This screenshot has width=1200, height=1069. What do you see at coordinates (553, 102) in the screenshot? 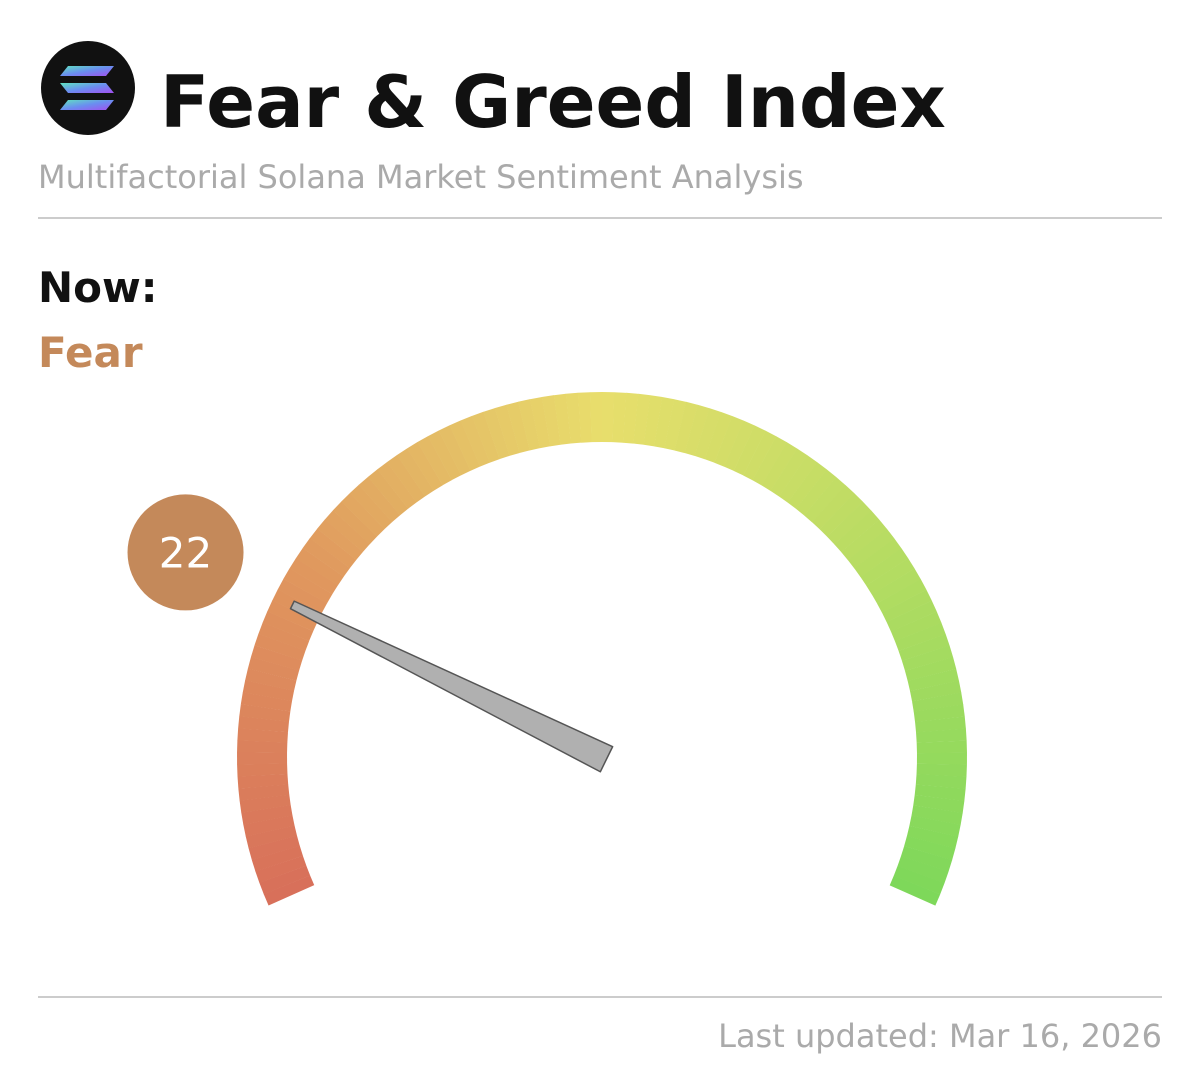
I see `title: Fear & Greed Index` at bounding box center [553, 102].